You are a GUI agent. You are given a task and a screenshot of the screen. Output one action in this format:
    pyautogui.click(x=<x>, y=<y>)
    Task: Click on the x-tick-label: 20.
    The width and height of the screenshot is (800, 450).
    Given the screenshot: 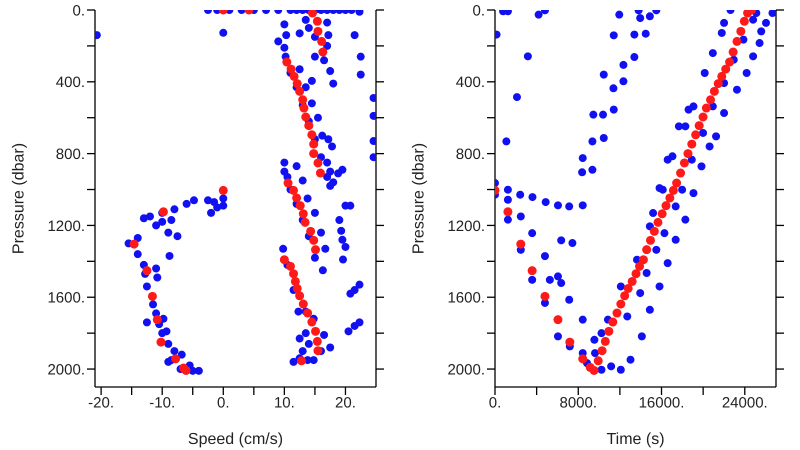 What is the action you would take?
    pyautogui.click(x=345, y=403)
    